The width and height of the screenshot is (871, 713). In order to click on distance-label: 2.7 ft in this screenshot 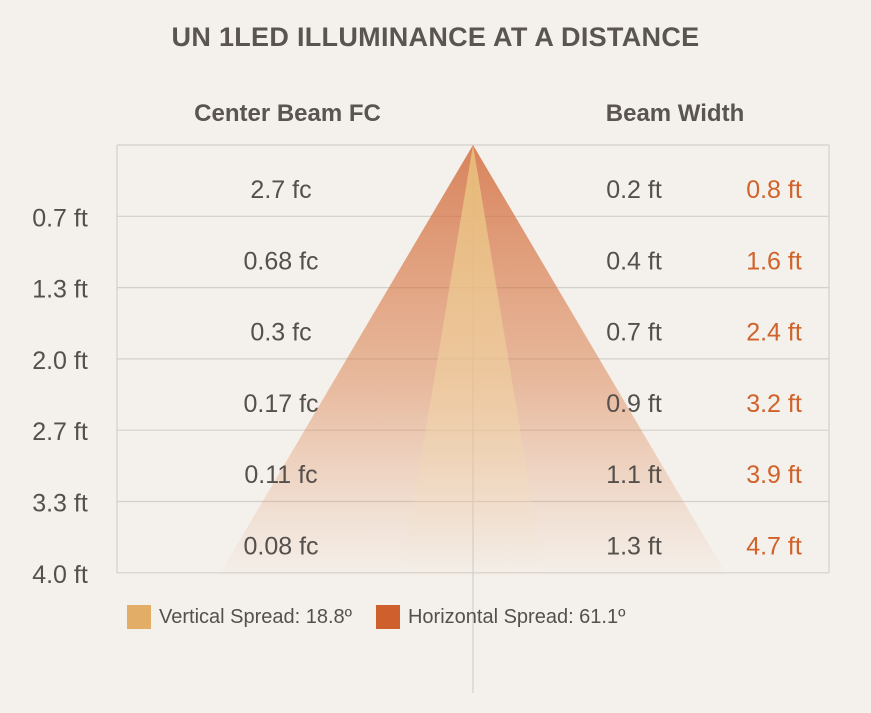, I will do `click(60, 432)`.